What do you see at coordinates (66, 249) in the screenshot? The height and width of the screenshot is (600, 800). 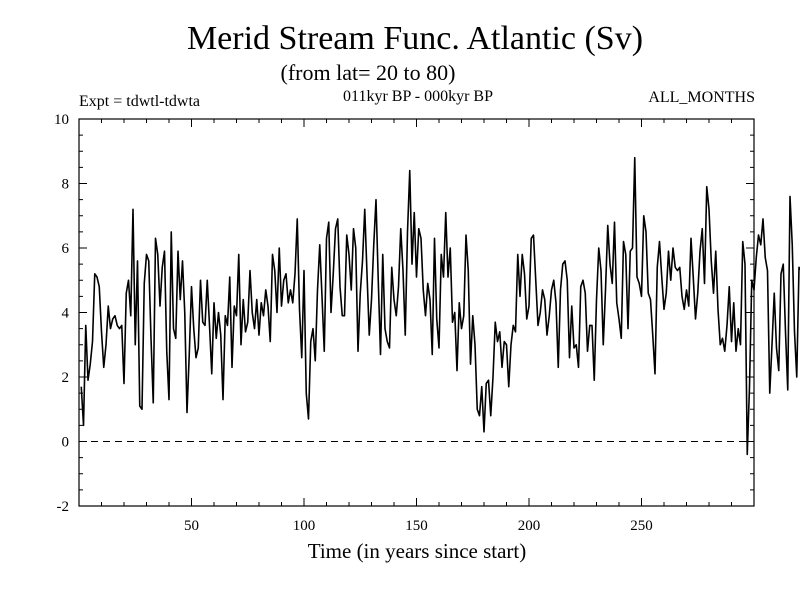 I see `y-tick-label: 6` at bounding box center [66, 249].